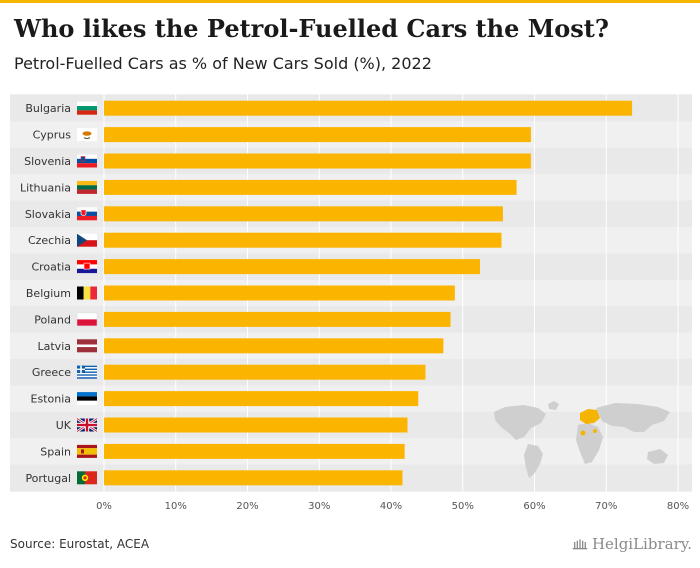  I want to click on category-label: Lithuania, so click(45, 187).